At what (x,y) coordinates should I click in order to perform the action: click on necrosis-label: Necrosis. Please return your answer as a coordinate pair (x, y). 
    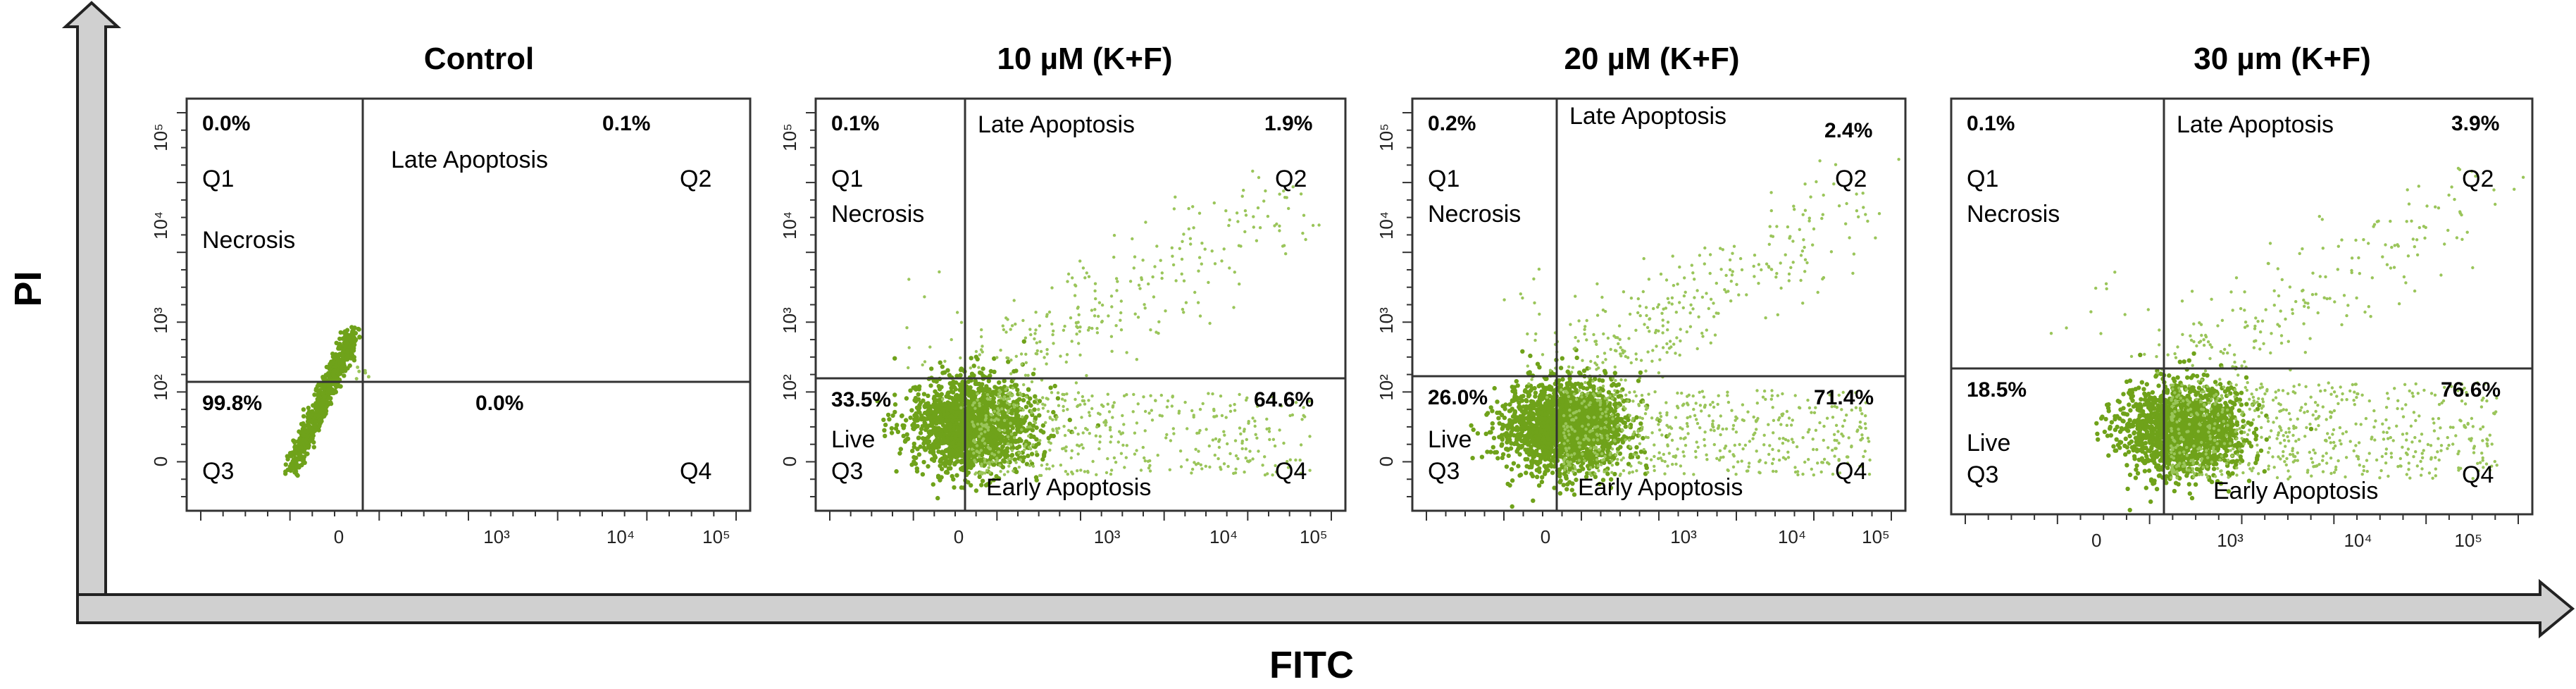
    Looking at the image, I should click on (248, 240).